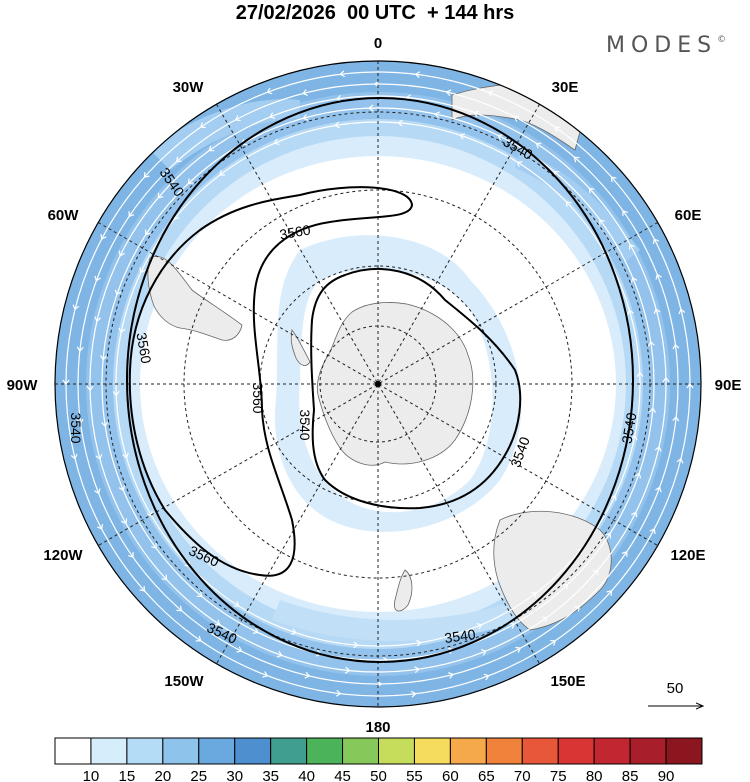 The width and height of the screenshot is (750, 782). I want to click on lon-label-90e: 90E, so click(728, 385).